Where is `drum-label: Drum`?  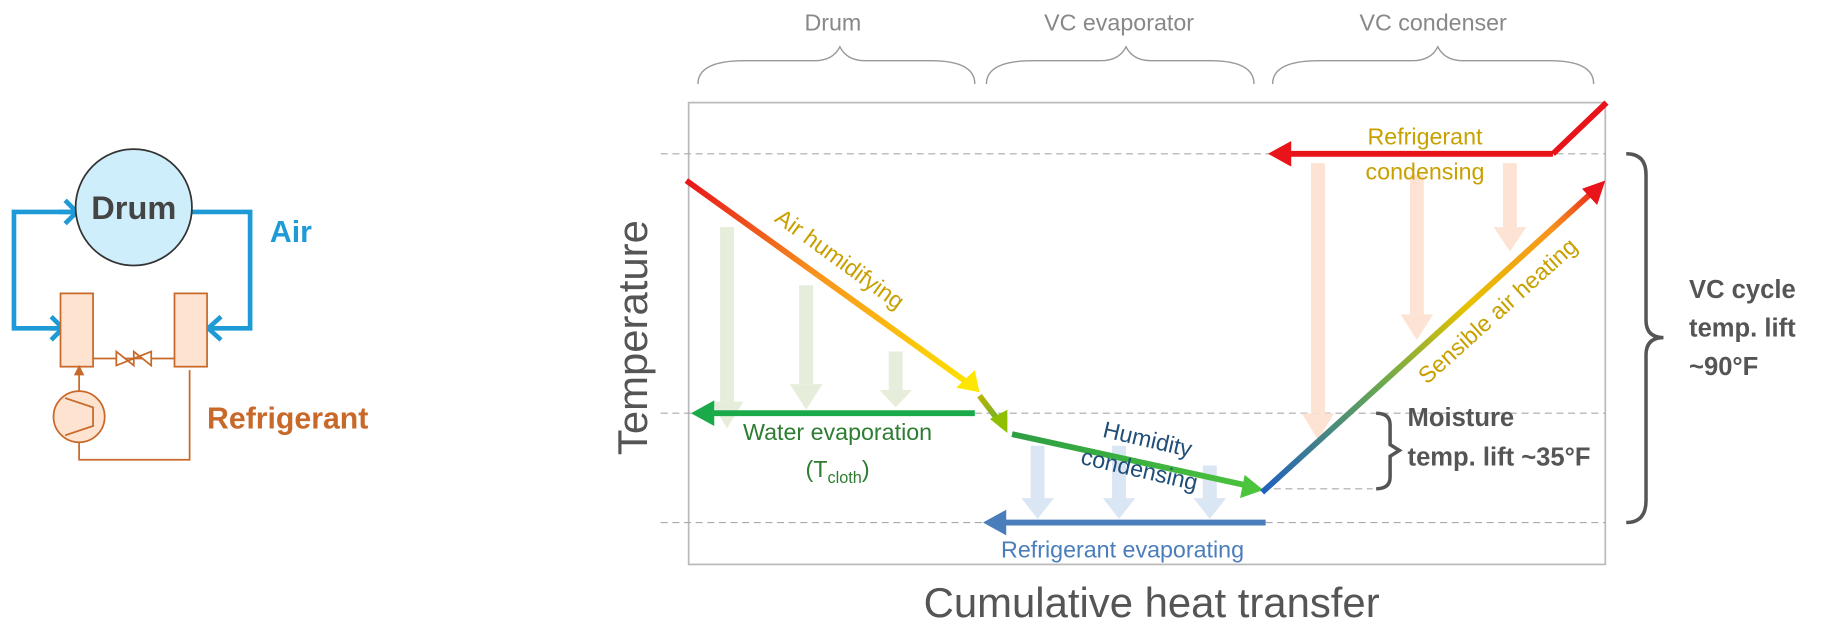 drum-label: Drum is located at coordinates (133, 208).